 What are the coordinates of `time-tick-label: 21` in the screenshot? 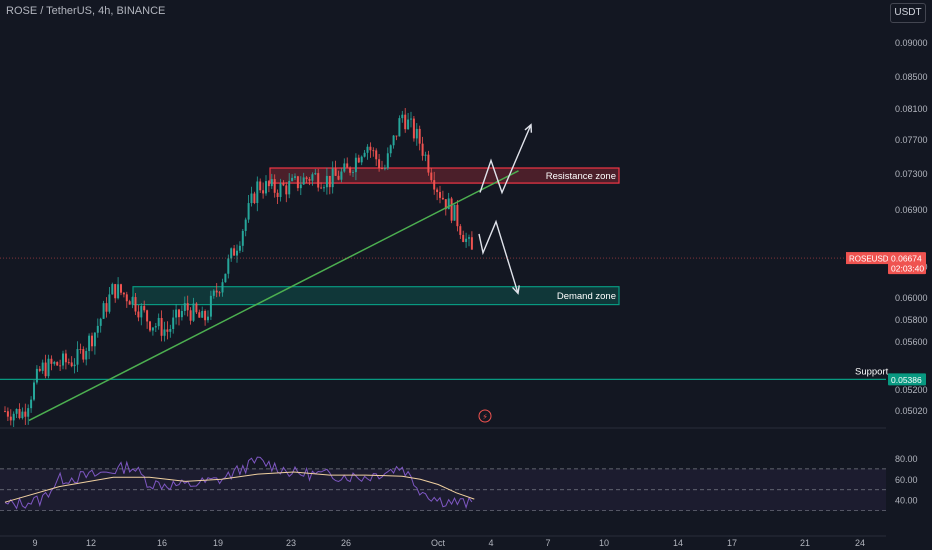 It's located at (805, 543).